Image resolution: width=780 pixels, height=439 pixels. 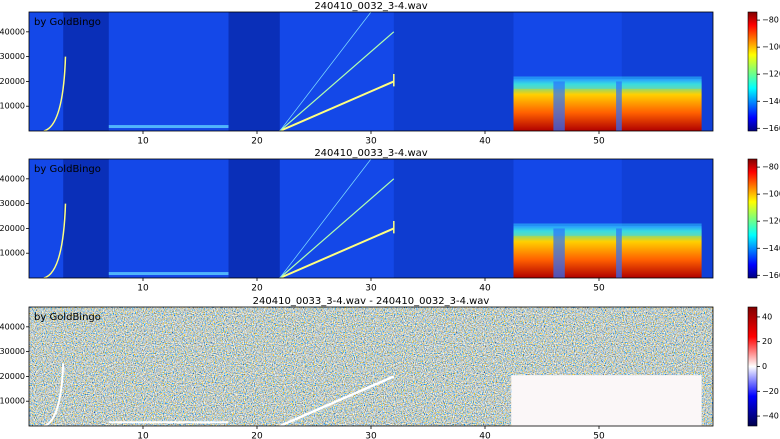 What do you see at coordinates (767, 341) in the screenshot?
I see `colorbar-tick-label: 20` at bounding box center [767, 341].